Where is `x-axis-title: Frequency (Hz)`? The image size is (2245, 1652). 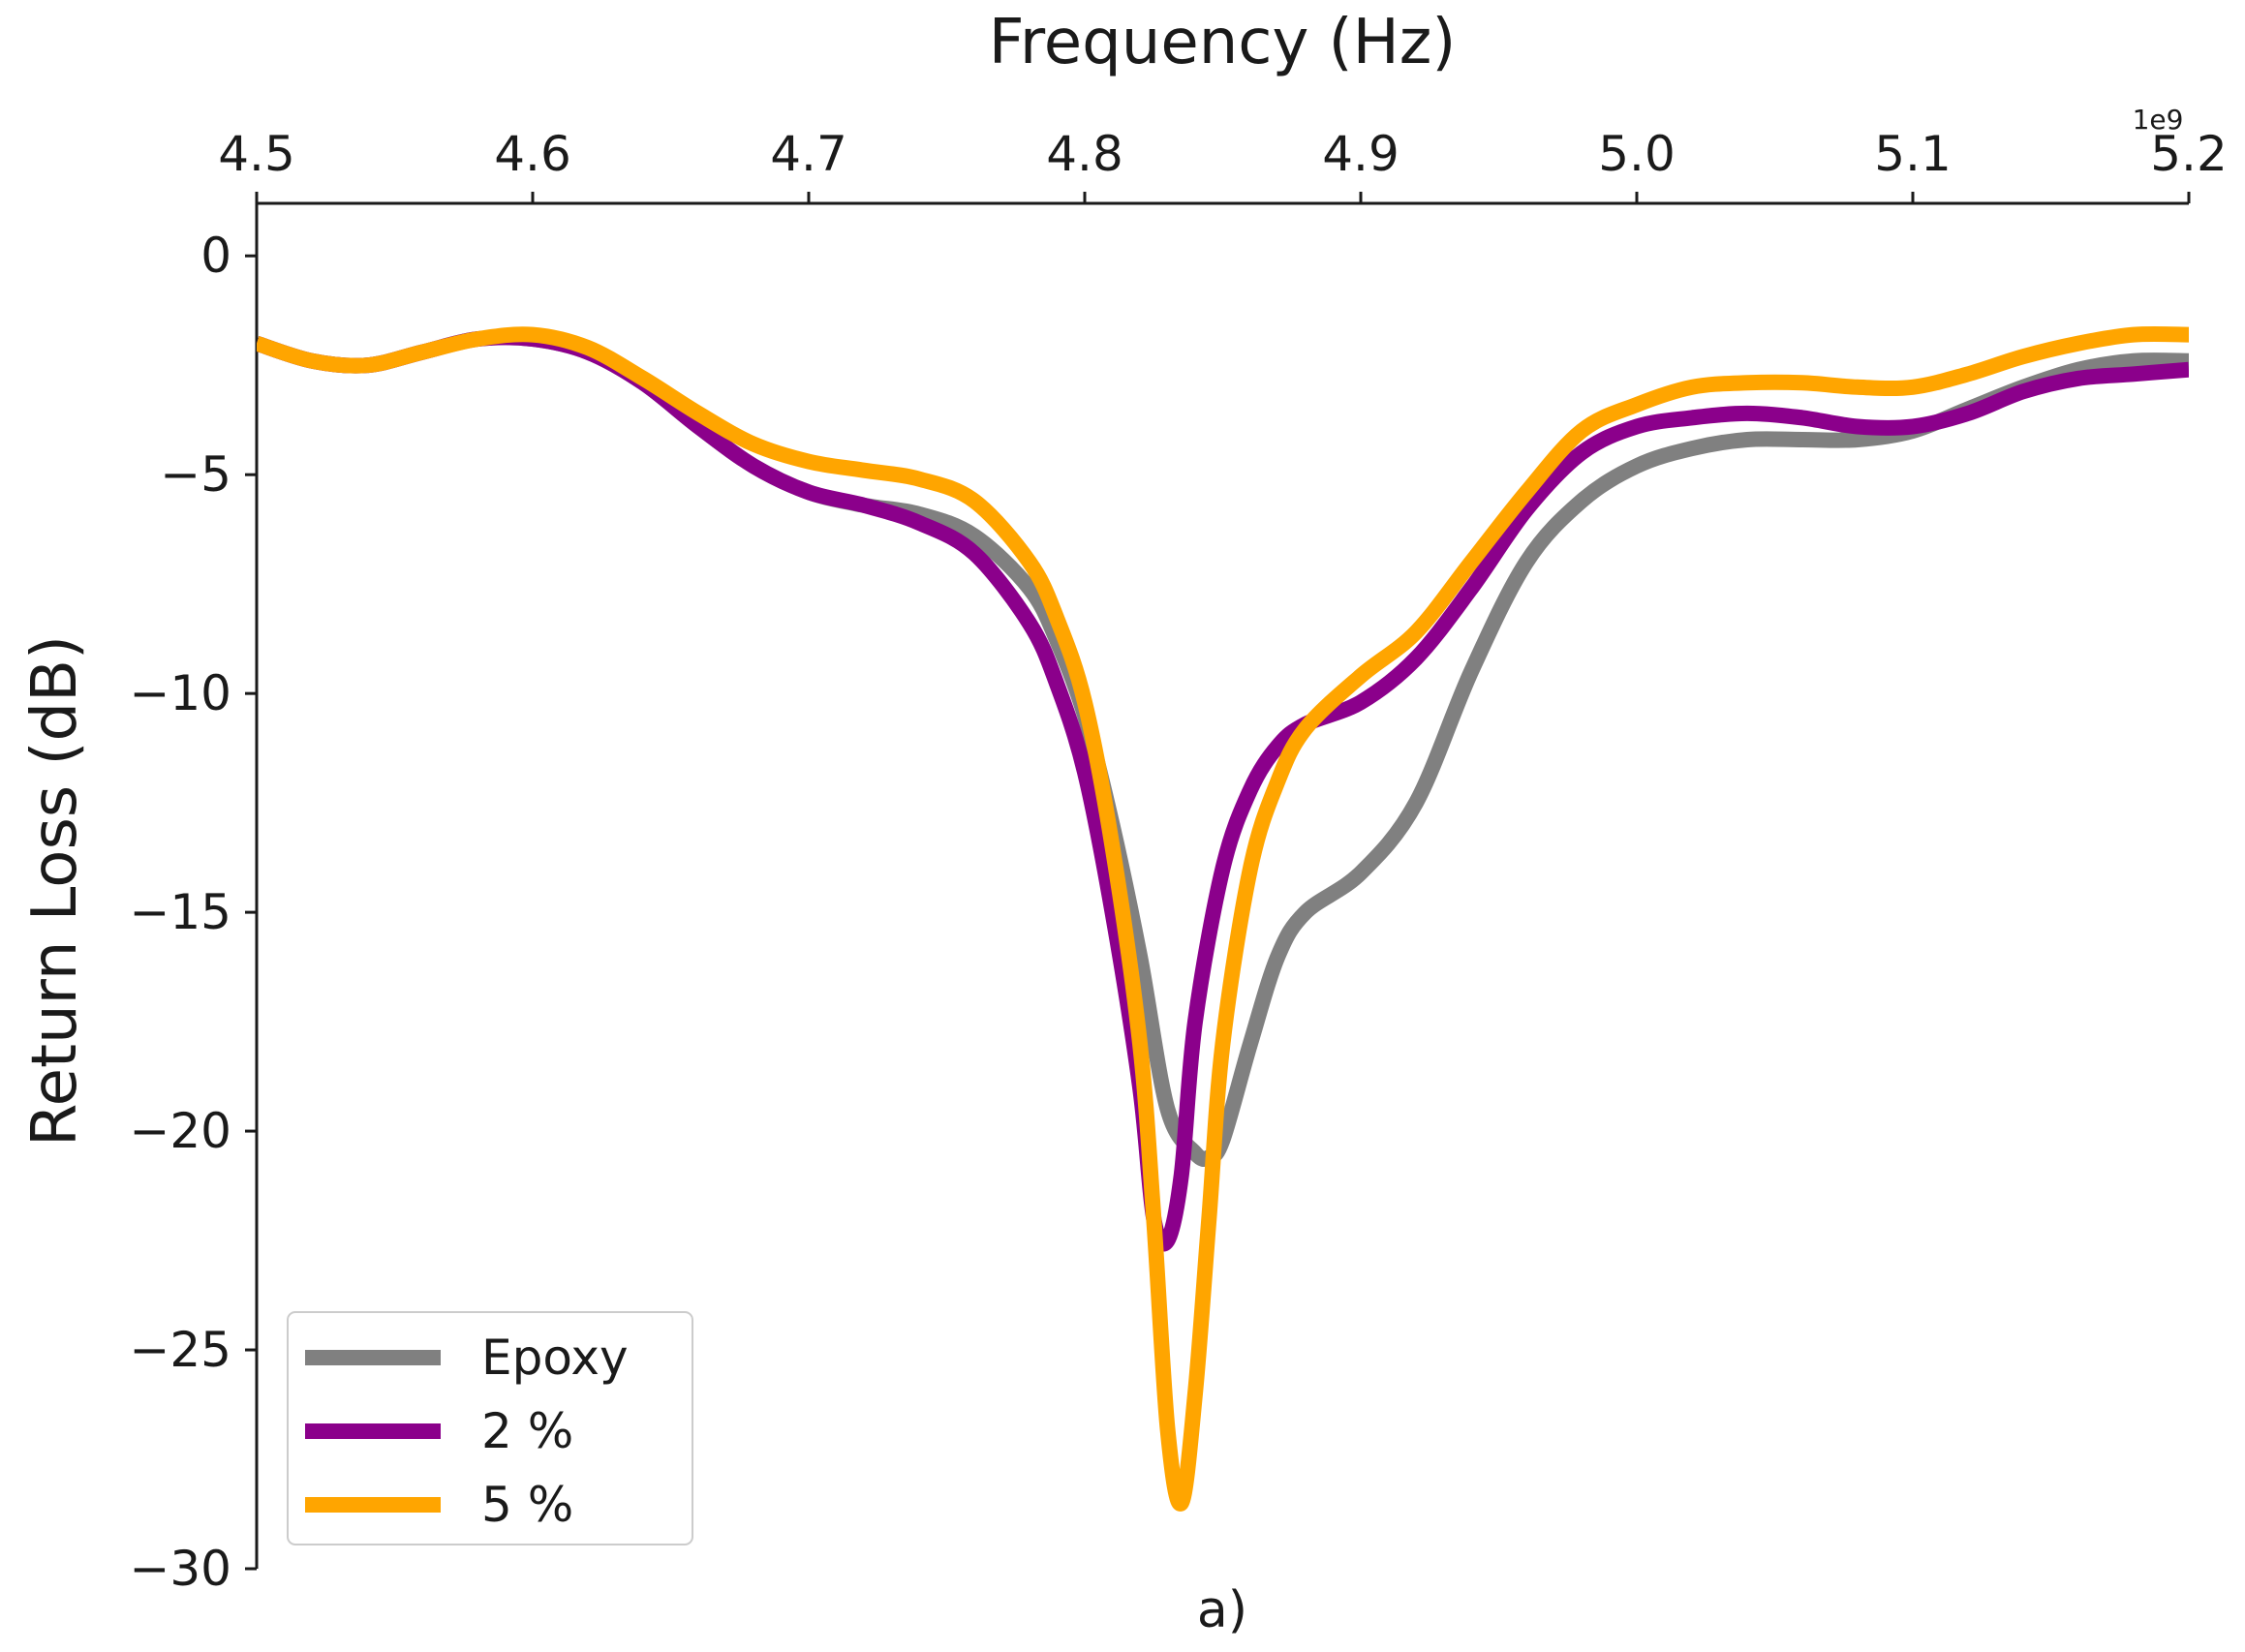
x-axis-title: Frequency (Hz) is located at coordinates (1223, 42).